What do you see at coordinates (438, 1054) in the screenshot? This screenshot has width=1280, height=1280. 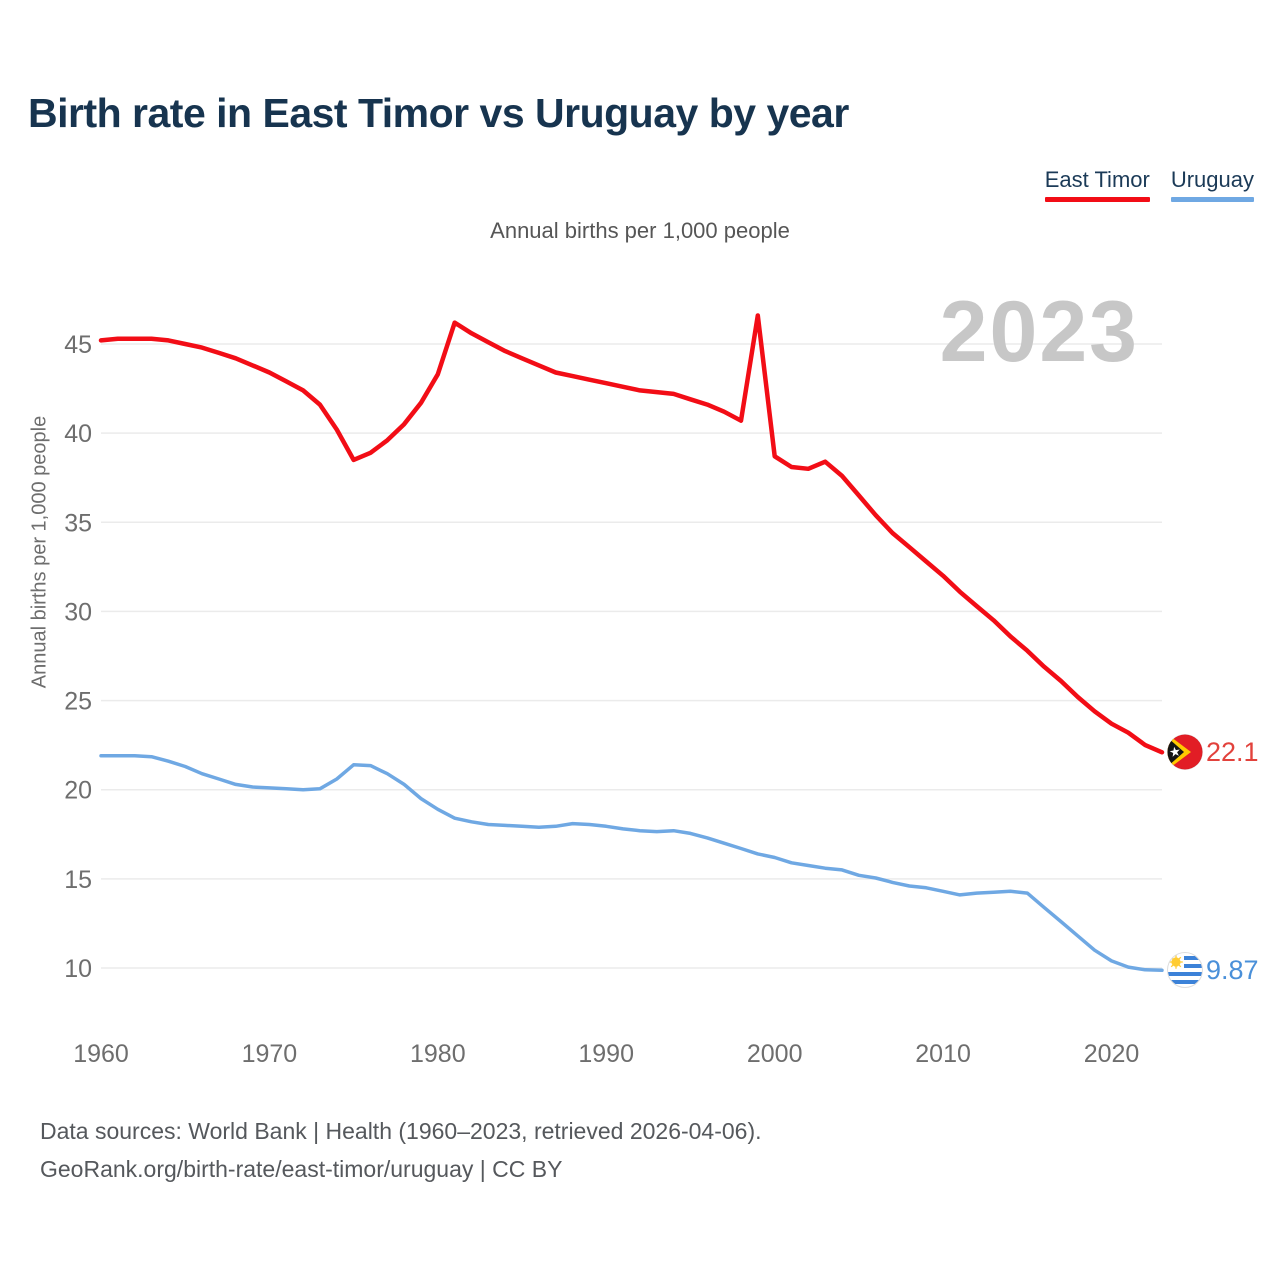 I see `x-tick-label-1980: 1980` at bounding box center [438, 1054].